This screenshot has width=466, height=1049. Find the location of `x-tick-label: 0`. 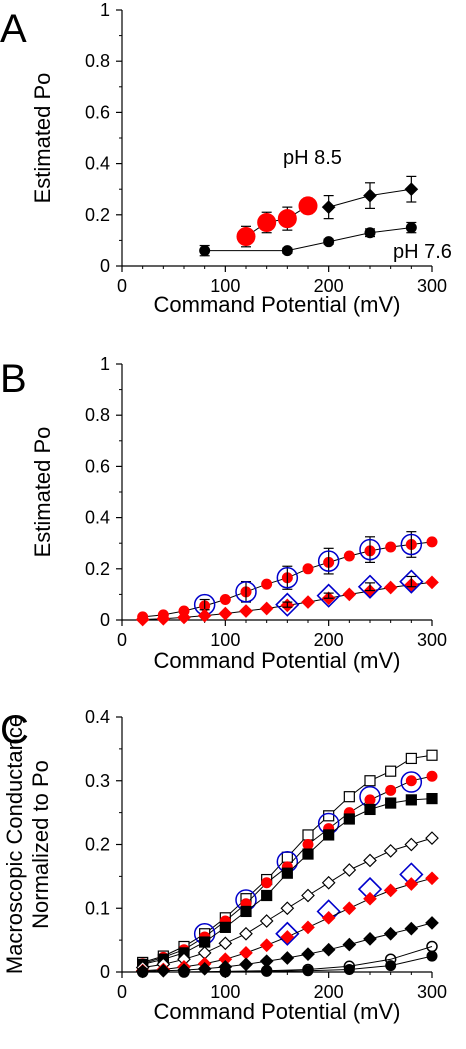

x-tick-label: 0 is located at coordinates (122, 992).